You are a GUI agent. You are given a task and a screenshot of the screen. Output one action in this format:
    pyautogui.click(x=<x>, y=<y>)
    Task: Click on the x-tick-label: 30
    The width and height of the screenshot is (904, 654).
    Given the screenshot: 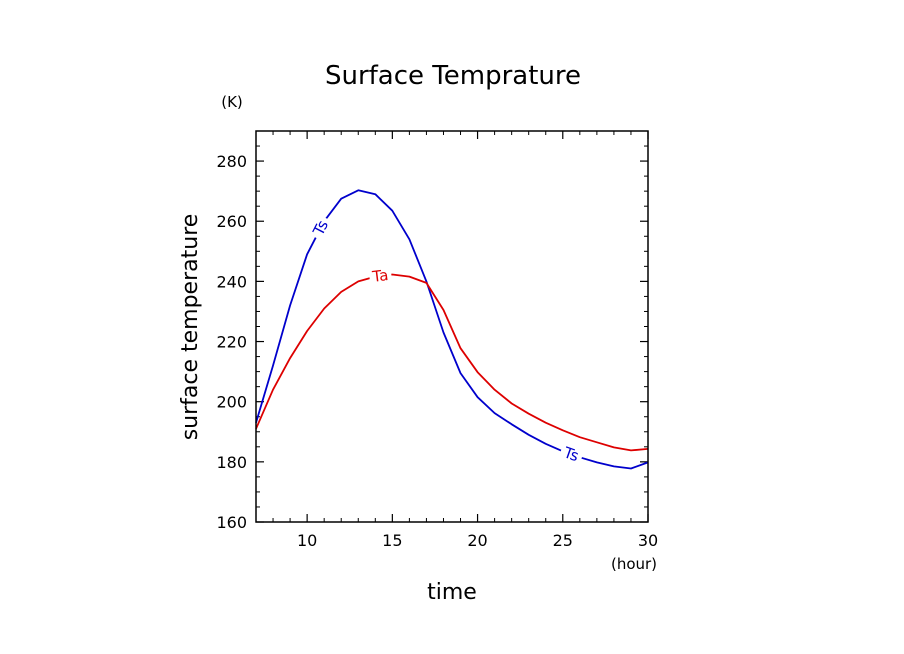 What is the action you would take?
    pyautogui.click(x=648, y=540)
    